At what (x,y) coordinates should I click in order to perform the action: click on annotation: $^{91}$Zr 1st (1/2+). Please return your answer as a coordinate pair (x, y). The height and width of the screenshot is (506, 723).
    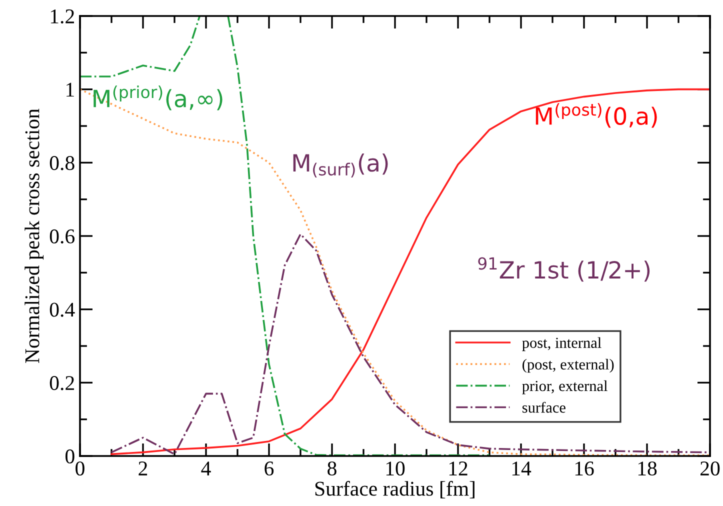
    Looking at the image, I should click on (564, 269).